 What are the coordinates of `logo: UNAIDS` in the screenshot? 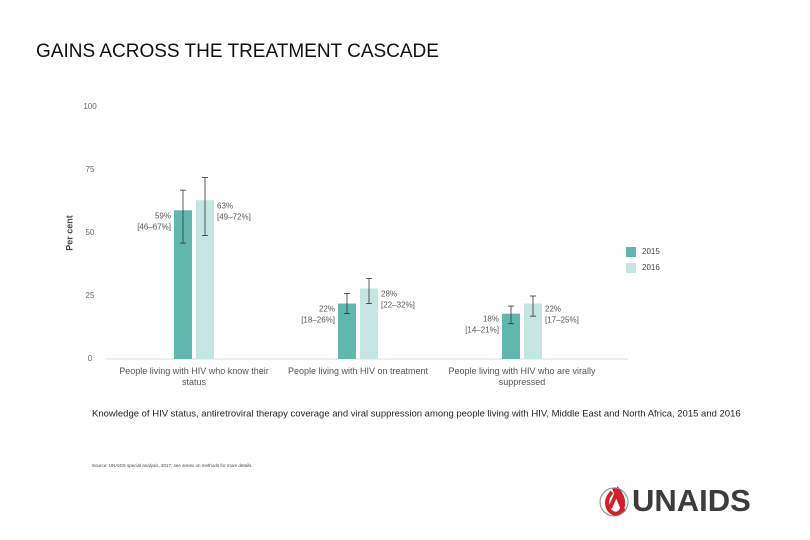 It's located at (675, 500).